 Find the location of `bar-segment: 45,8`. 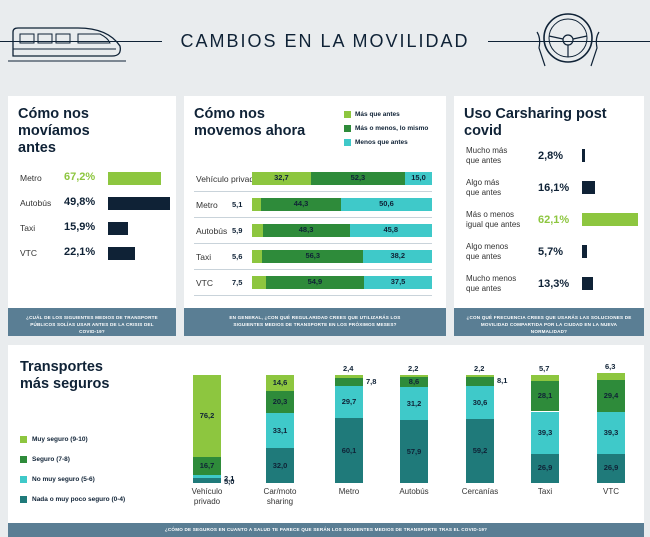

bar-segment: 45,8 is located at coordinates (390, 230).